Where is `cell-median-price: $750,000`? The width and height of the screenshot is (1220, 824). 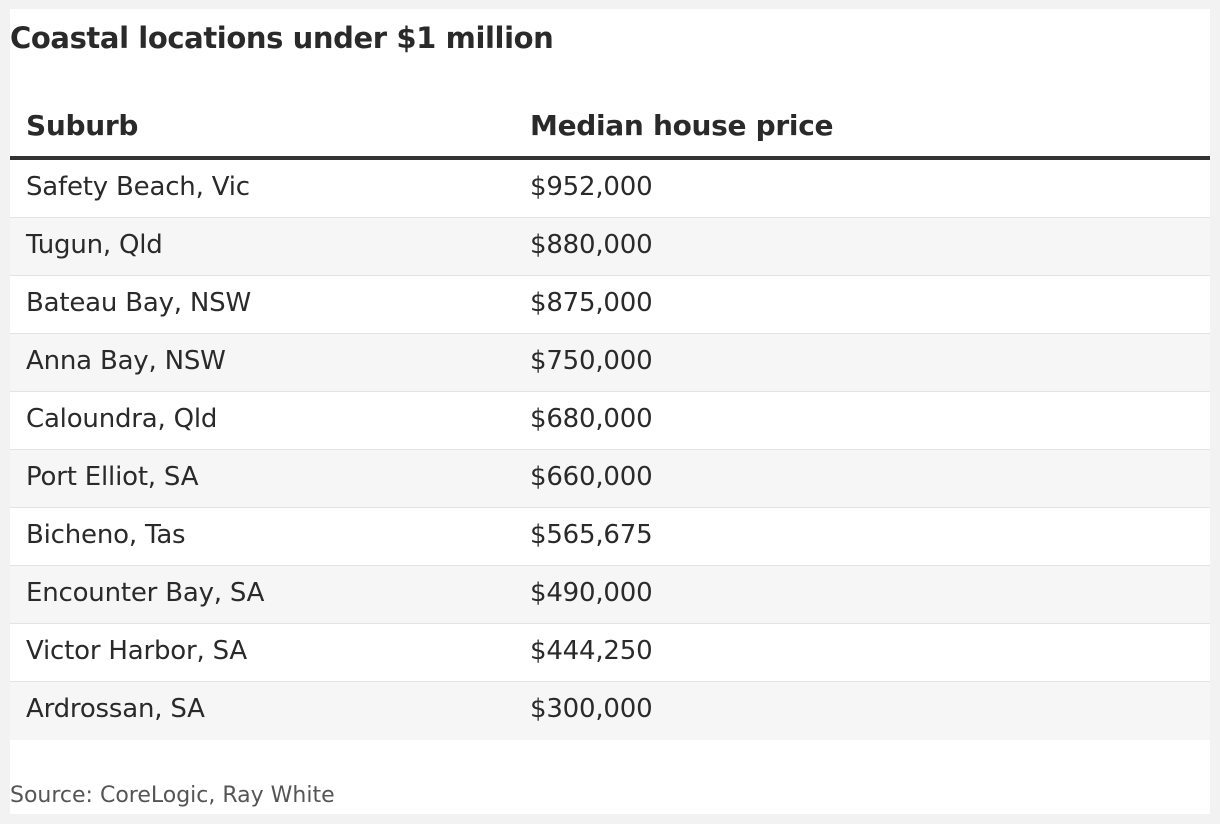 cell-median-price: $750,000 is located at coordinates (591, 361).